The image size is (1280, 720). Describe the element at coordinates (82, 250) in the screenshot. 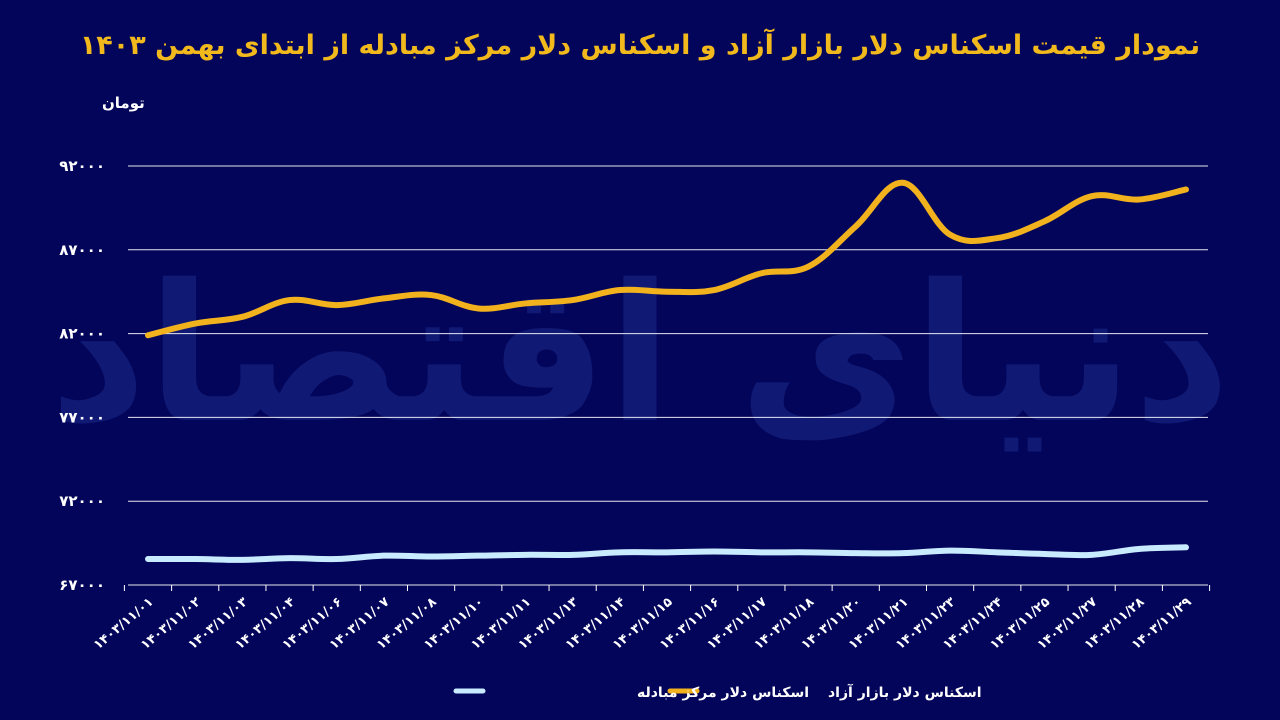

I see `y-tick-label: ۸۷۰۰۰` at that location.